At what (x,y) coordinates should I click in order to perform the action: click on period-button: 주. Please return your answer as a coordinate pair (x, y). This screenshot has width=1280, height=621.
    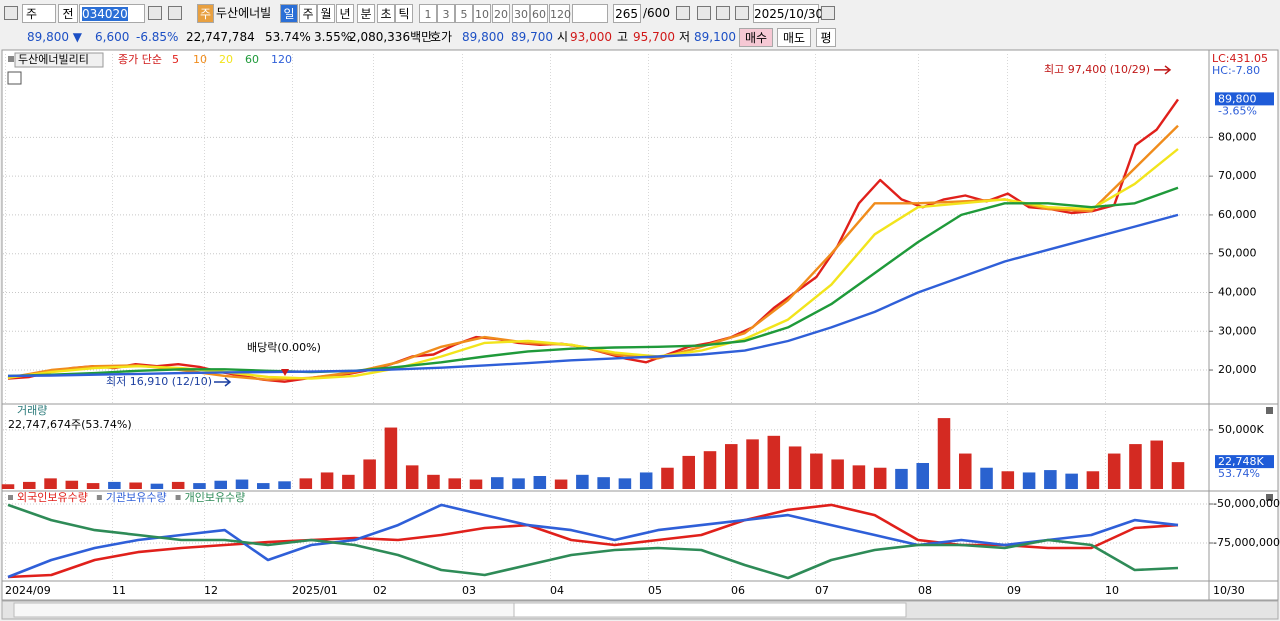
    Looking at the image, I should click on (308, 13).